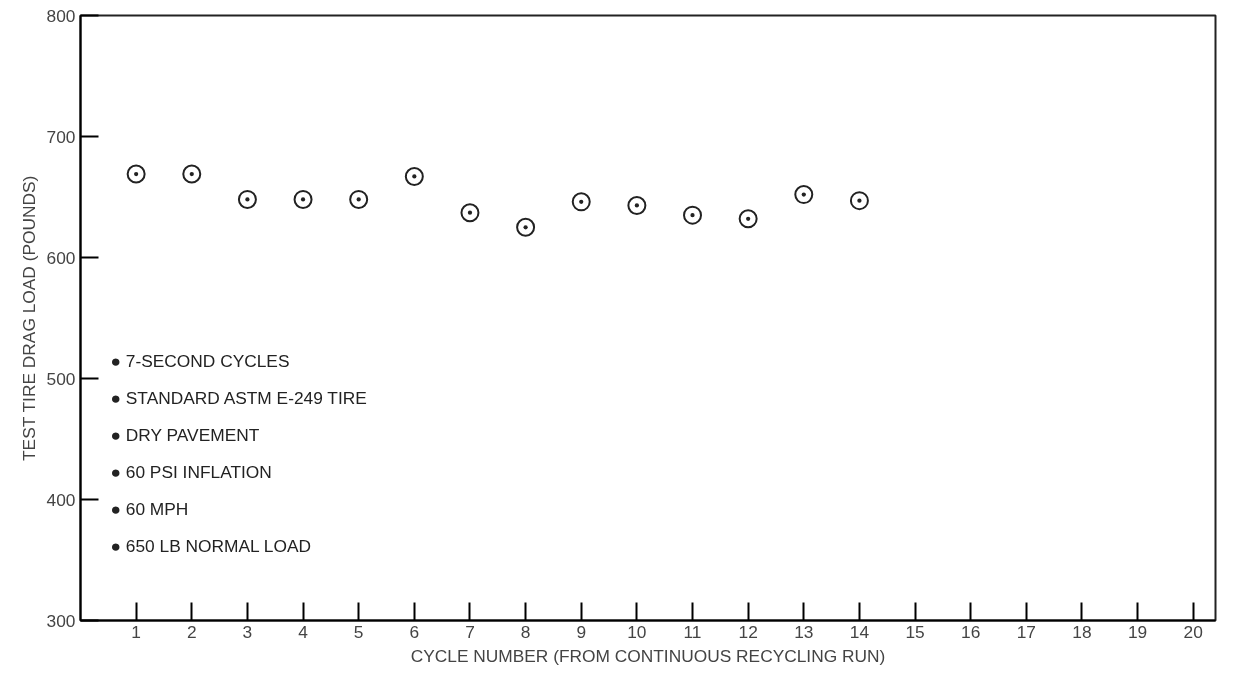  What do you see at coordinates (692, 631) in the screenshot?
I see `x-tick-label: 11` at bounding box center [692, 631].